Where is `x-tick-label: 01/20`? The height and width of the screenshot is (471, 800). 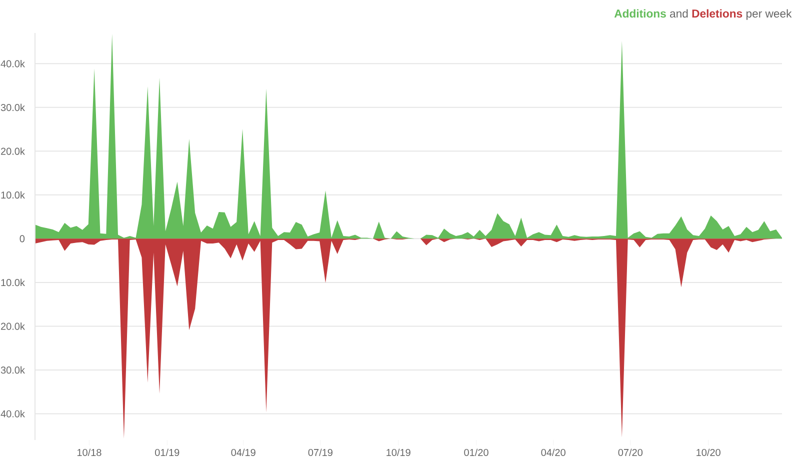
x-tick-label: 01/20 is located at coordinates (476, 452).